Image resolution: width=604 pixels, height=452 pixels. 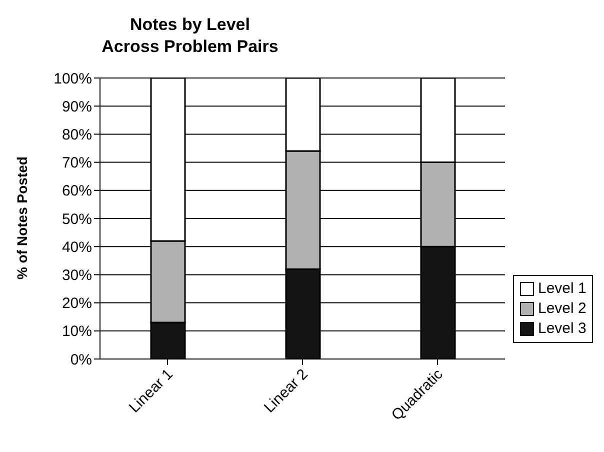 I want to click on legend-label: Level 2, so click(x=561, y=309).